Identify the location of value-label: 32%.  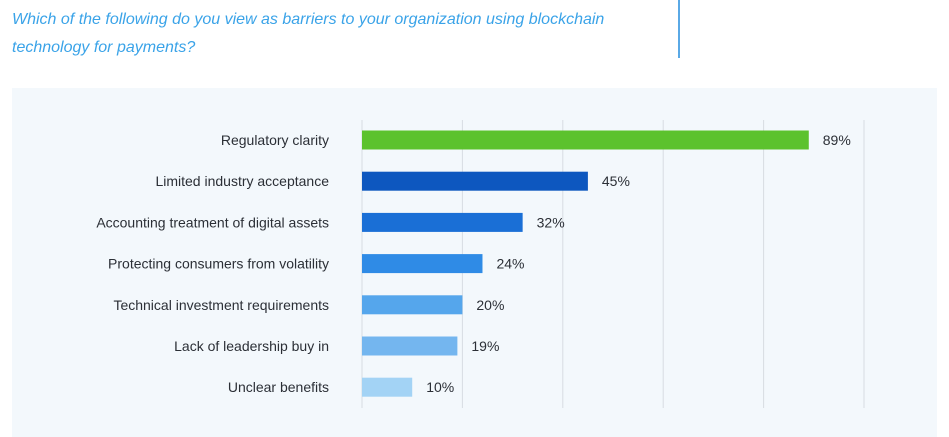
(551, 222).